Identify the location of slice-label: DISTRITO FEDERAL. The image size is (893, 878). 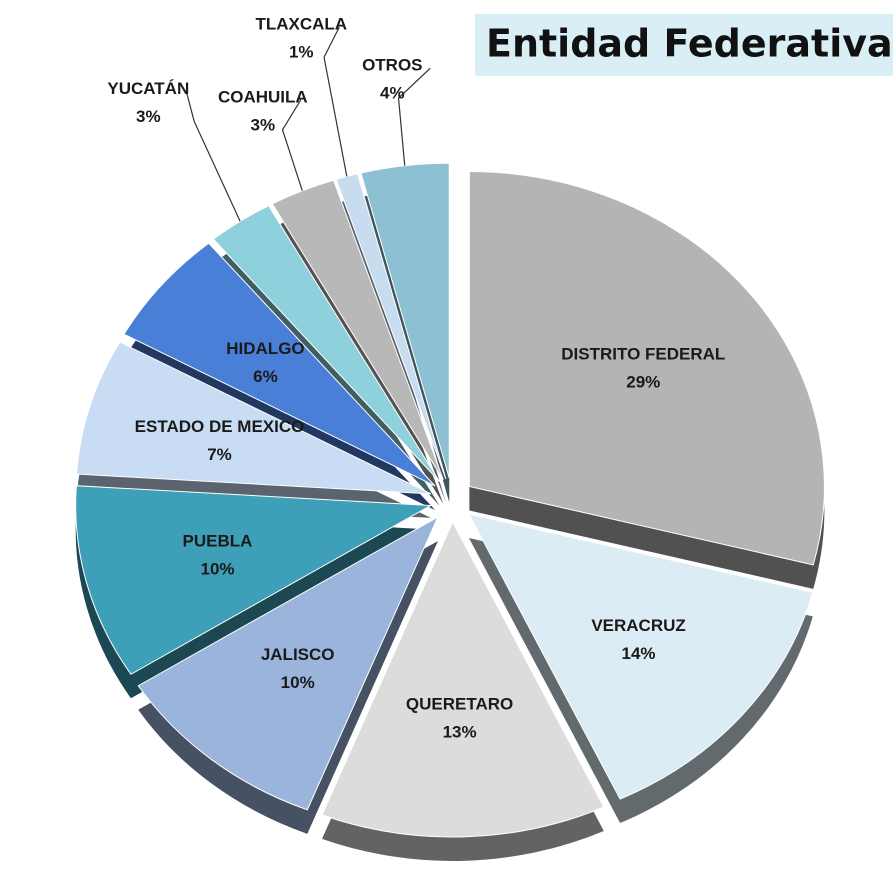
(643, 353).